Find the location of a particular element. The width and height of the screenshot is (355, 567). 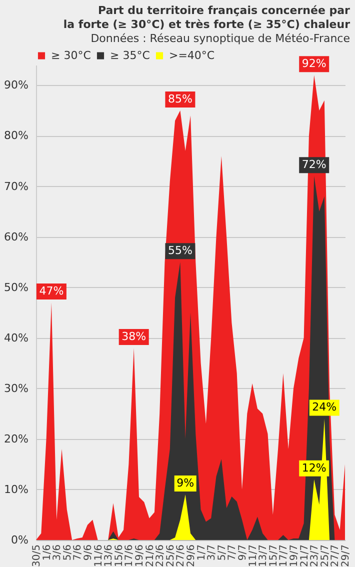

x-tick-label: 3/7 is located at coordinates (212, 552).